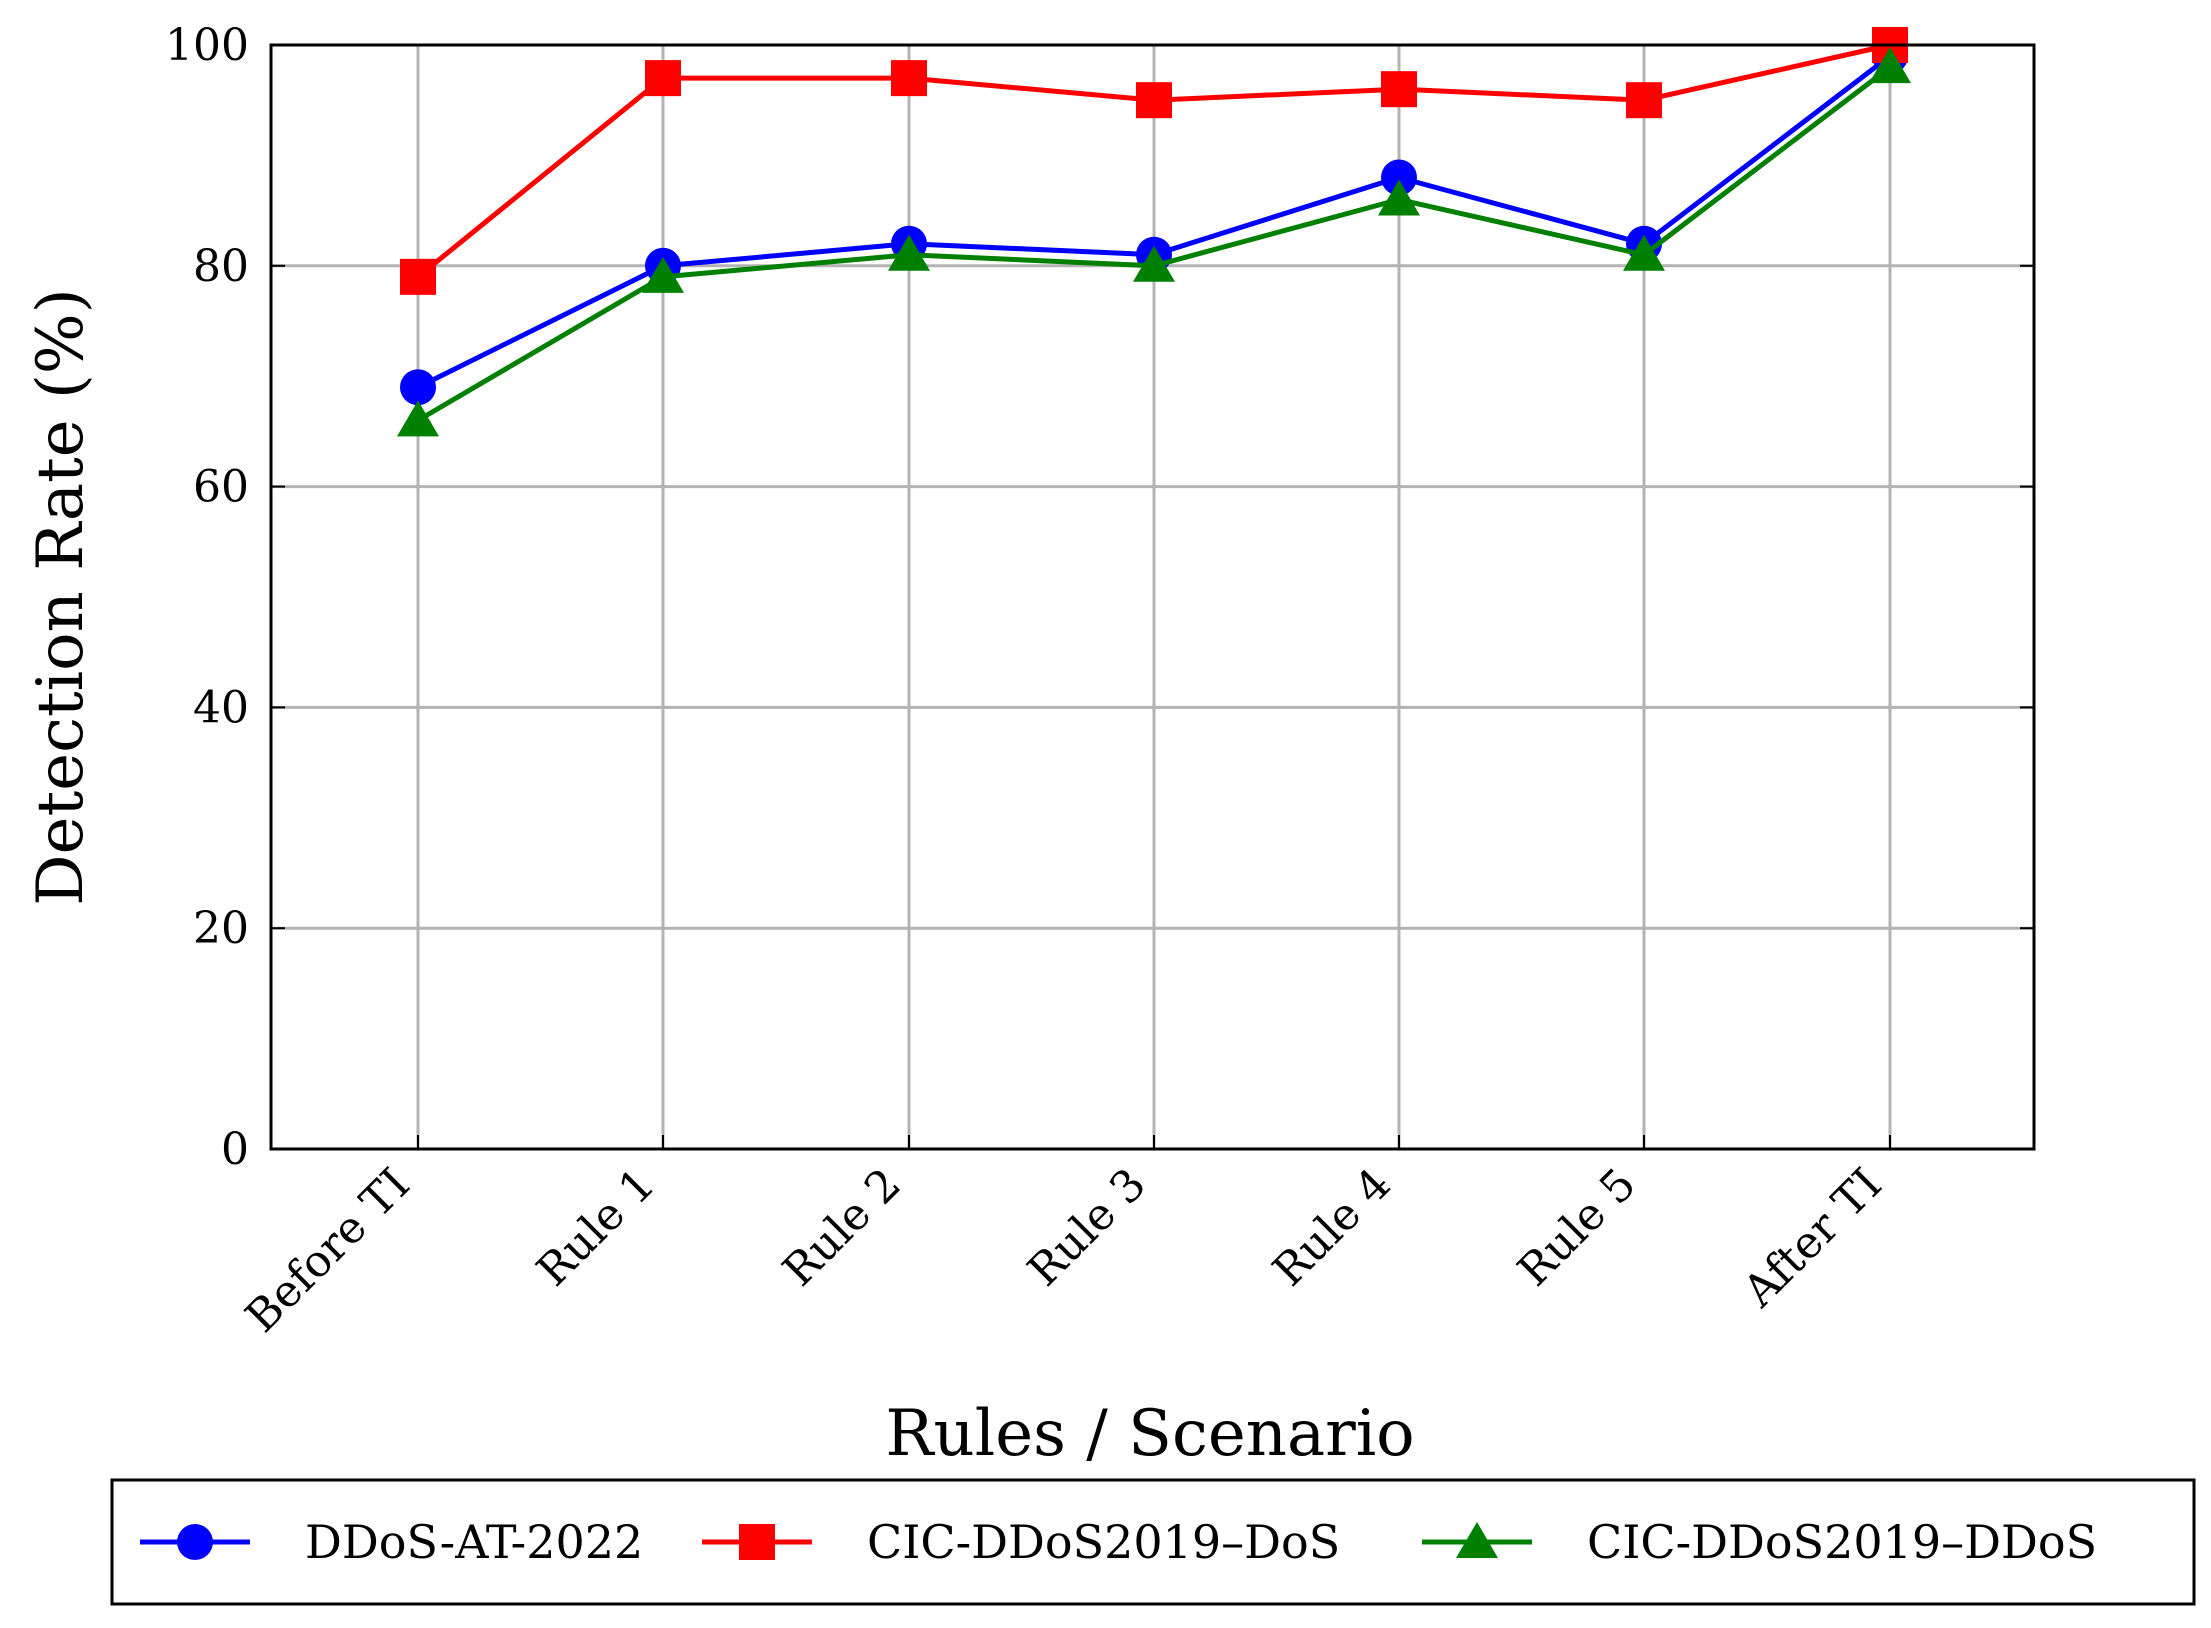 The width and height of the screenshot is (2211, 1628). I want to click on legend-label: CIC-DDoS2019–DDoS, so click(1842, 1542).